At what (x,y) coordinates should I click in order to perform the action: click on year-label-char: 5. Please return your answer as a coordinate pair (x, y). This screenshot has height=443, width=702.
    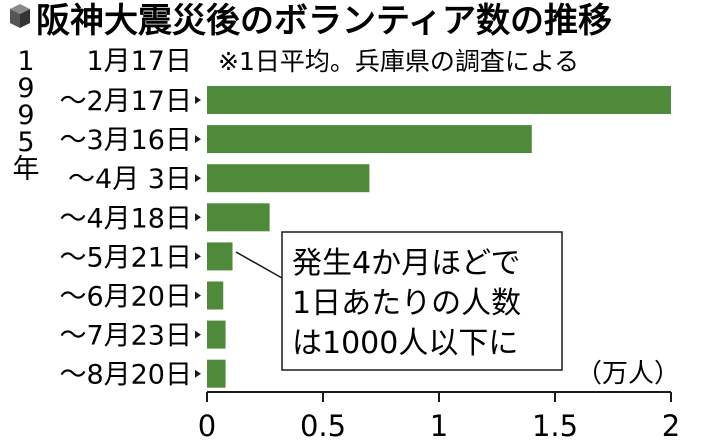
    Looking at the image, I should click on (25, 142).